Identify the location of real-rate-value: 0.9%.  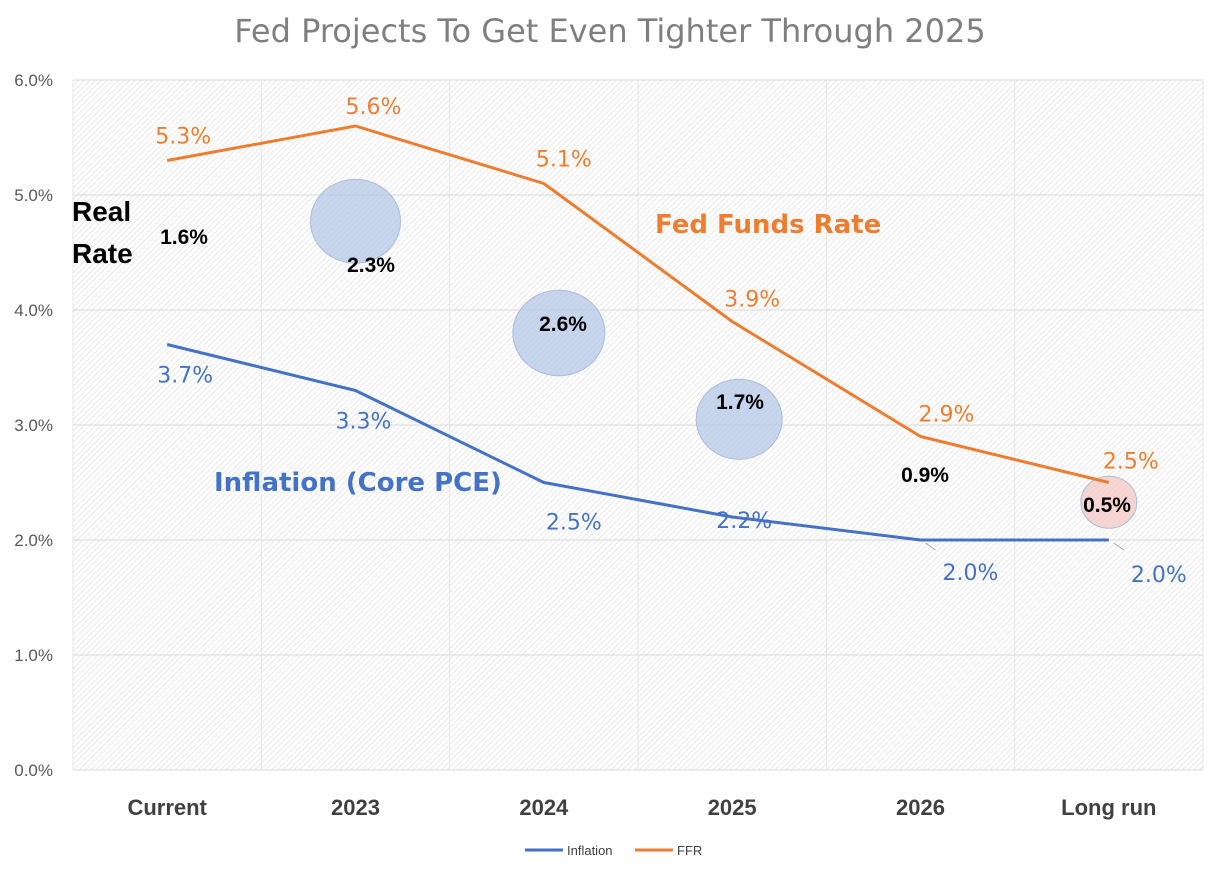
(925, 475).